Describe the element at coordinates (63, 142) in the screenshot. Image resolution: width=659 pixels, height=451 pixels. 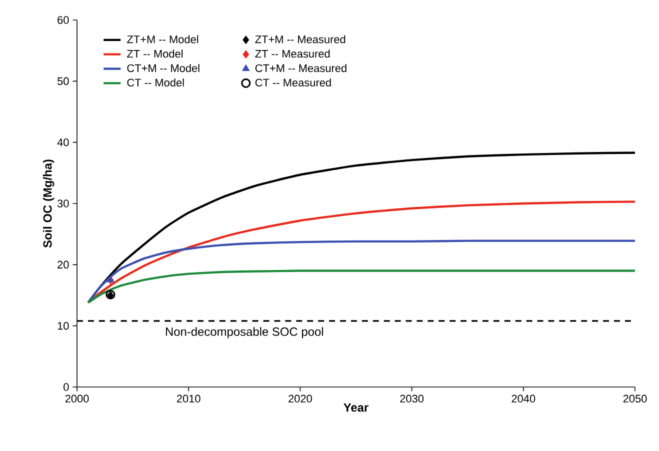
I see `y-tick-label: 40` at that location.